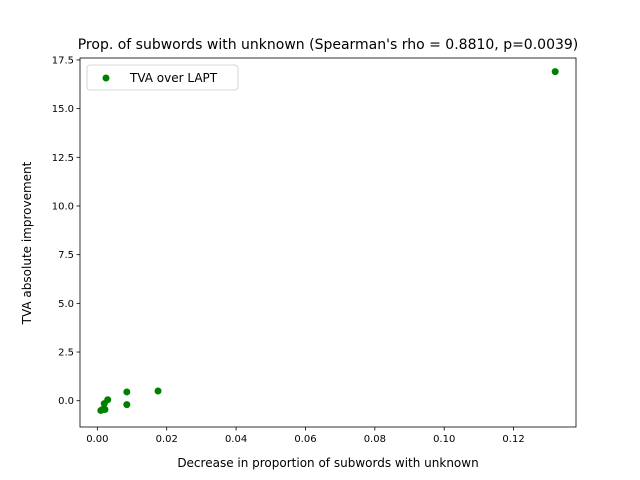 This screenshot has height=480, width=640. What do you see at coordinates (236, 439) in the screenshot?
I see `x-tick-label: 0.04` at bounding box center [236, 439].